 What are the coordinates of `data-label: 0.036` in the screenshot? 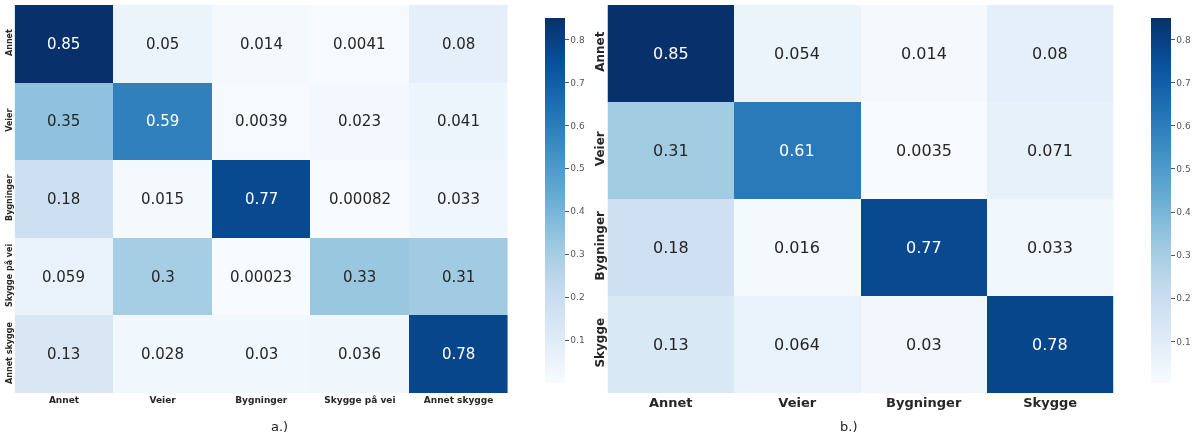 It's located at (359, 354).